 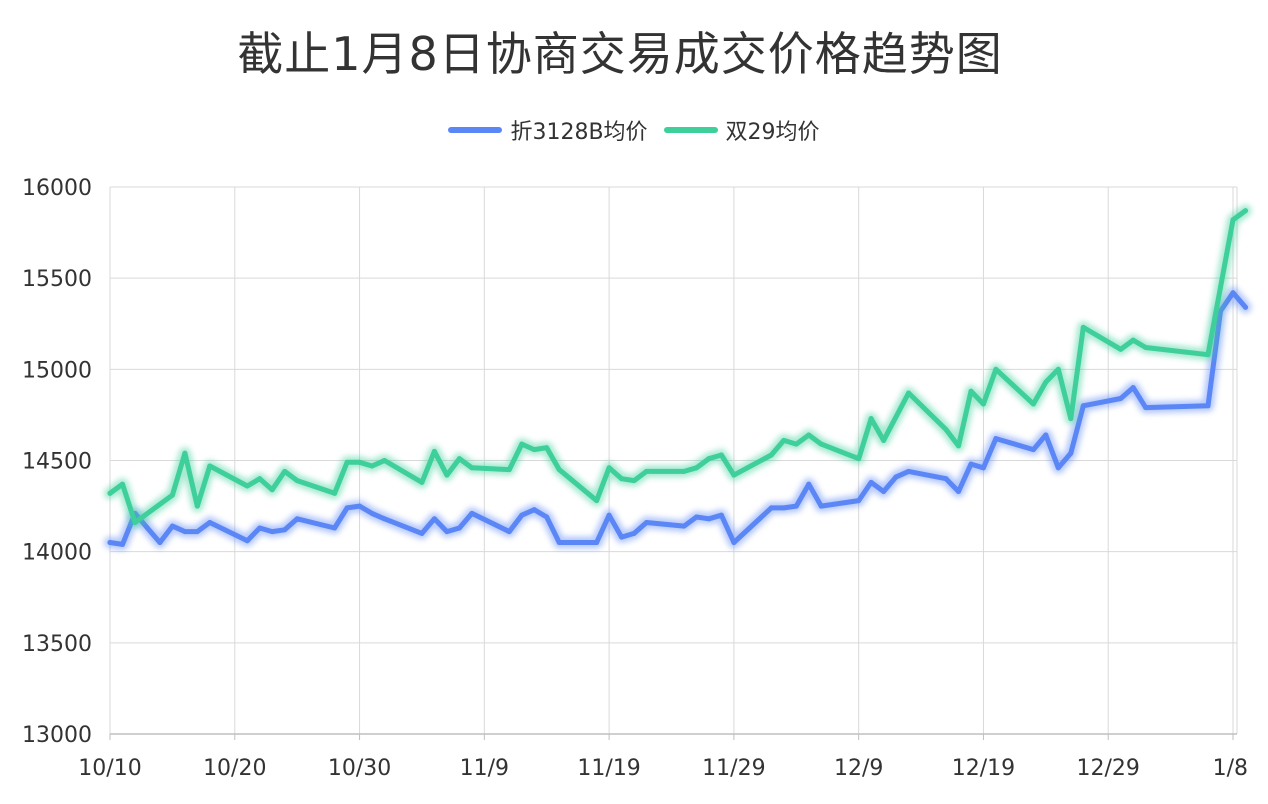 What do you see at coordinates (57, 370) in the screenshot?
I see `y-tick-label: 15000` at bounding box center [57, 370].